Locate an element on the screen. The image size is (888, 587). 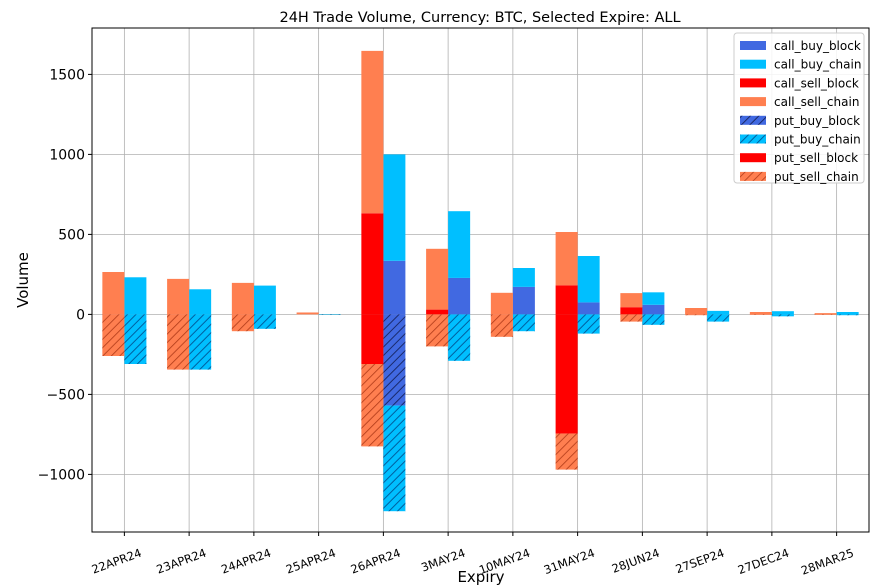
legend-swatch-hatch-put_sell_chain is located at coordinates (753, 176).